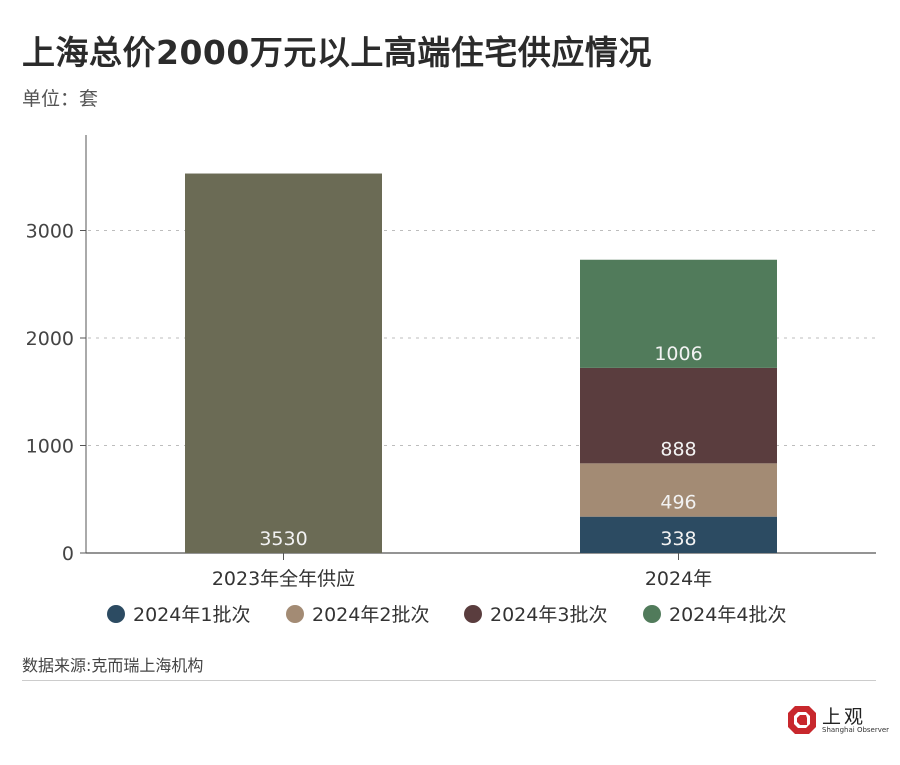 This screenshot has height=765, width=900. Describe the element at coordinates (678, 354) in the screenshot. I see `data-label: 1006` at that location.